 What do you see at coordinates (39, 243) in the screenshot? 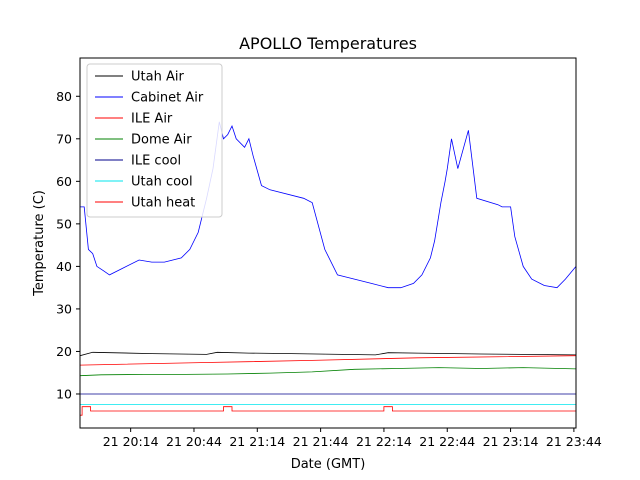
I see `y-axis-label: Temperature (C)` at bounding box center [39, 243].